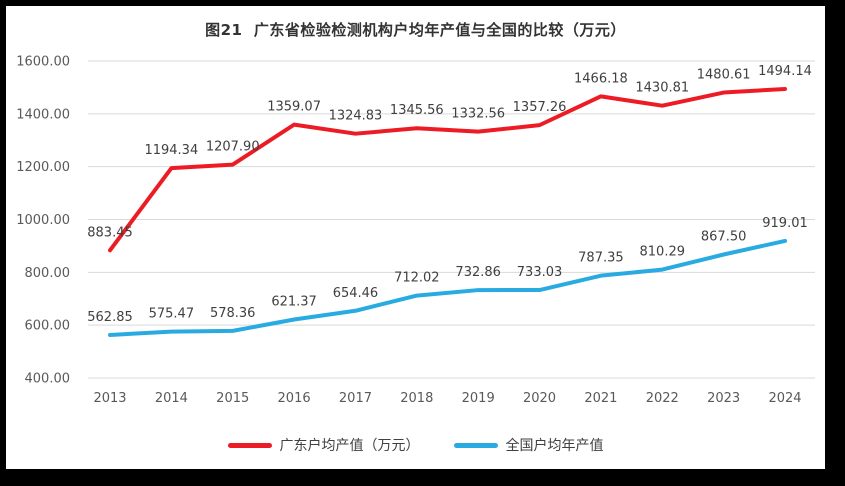  Describe the element at coordinates (48, 273) in the screenshot. I see `y-axis-tick-label: 800.00` at that location.